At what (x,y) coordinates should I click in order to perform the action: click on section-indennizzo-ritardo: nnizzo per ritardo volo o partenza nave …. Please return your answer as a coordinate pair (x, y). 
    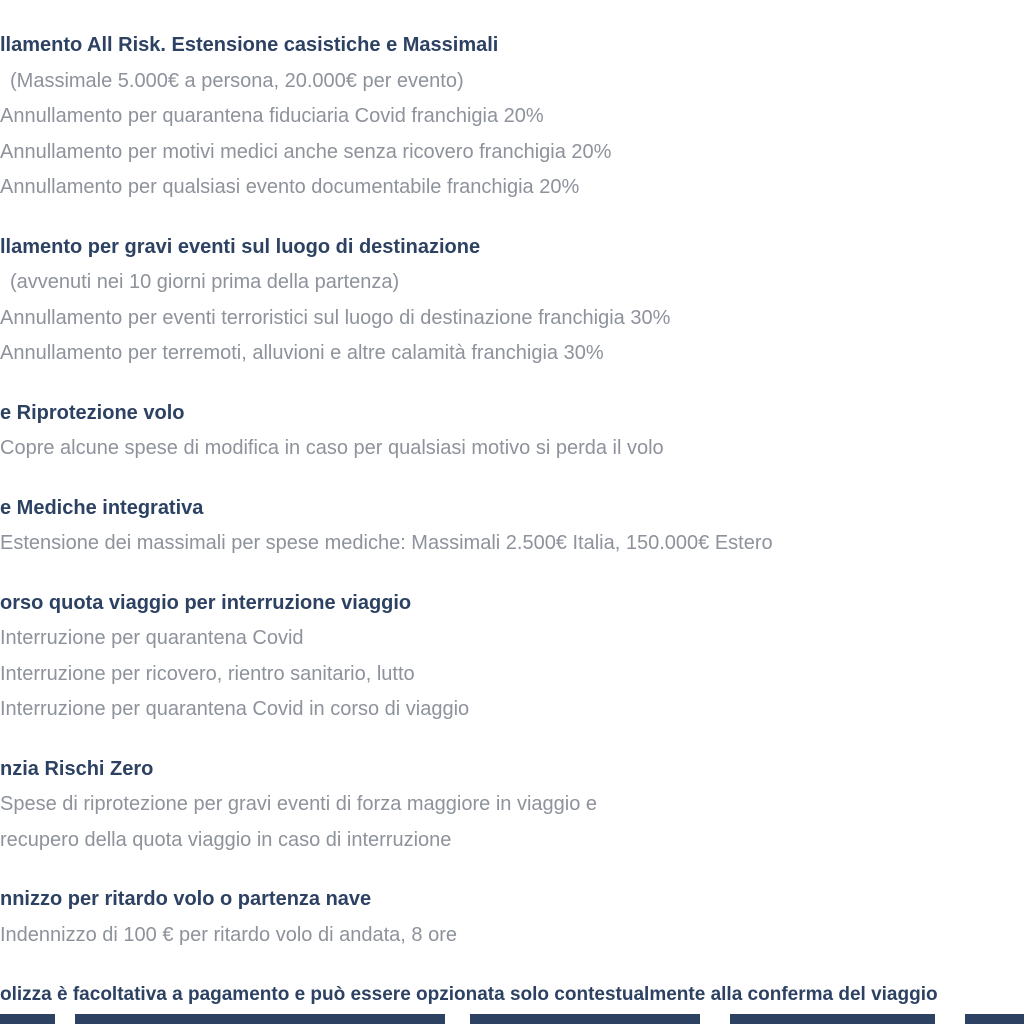
    Looking at the image, I should click on (512, 917).